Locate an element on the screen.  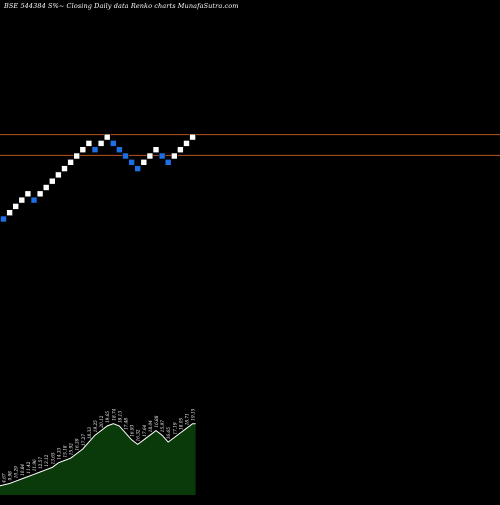
renko-brick-28-down is located at coordinates (168, 162).